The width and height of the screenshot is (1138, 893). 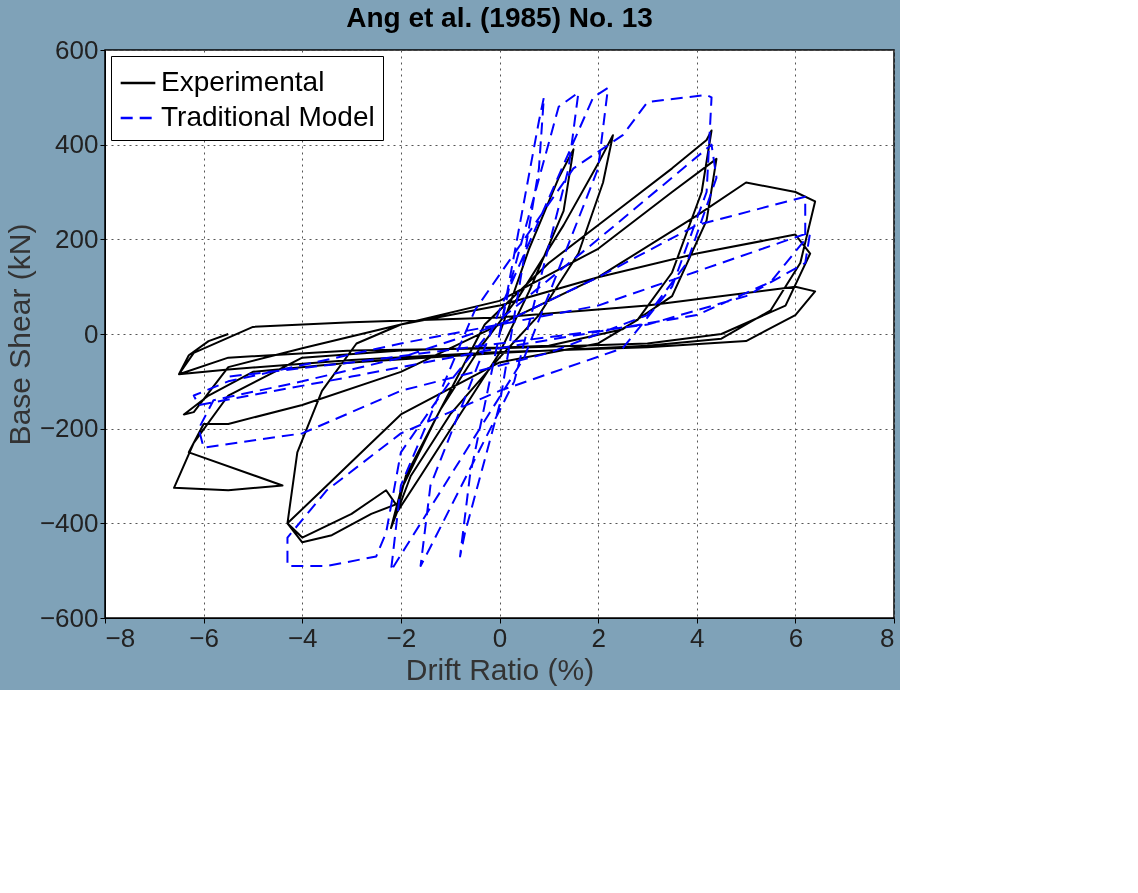 I want to click on x-axis-title: Drift Ratio (%), so click(x=500, y=669).